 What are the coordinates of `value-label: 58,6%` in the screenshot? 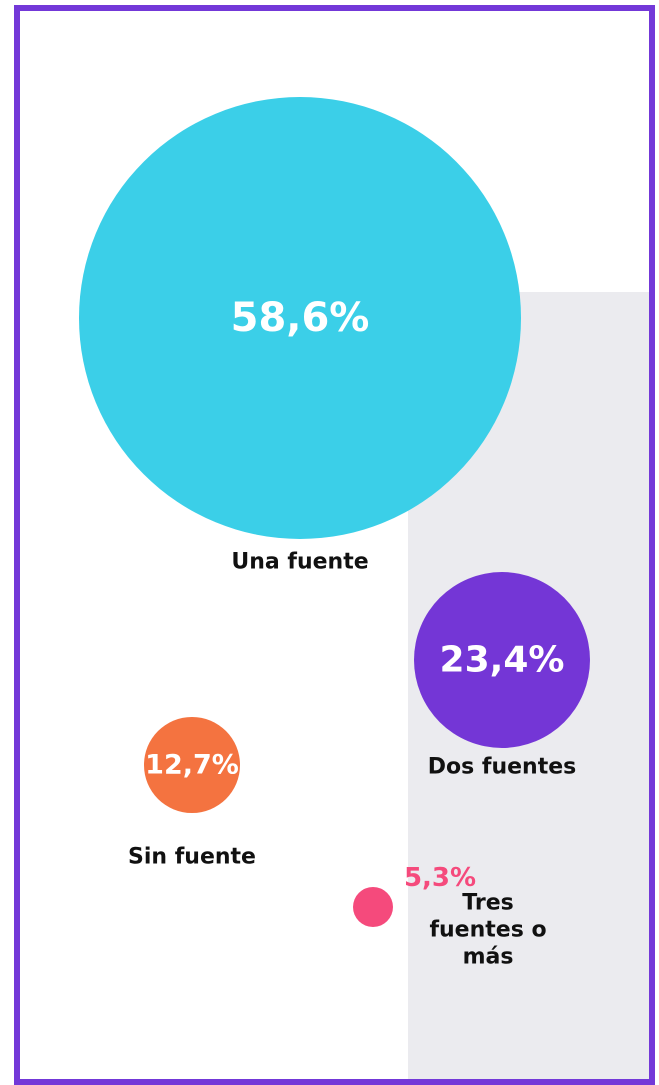 It's located at (300, 318).